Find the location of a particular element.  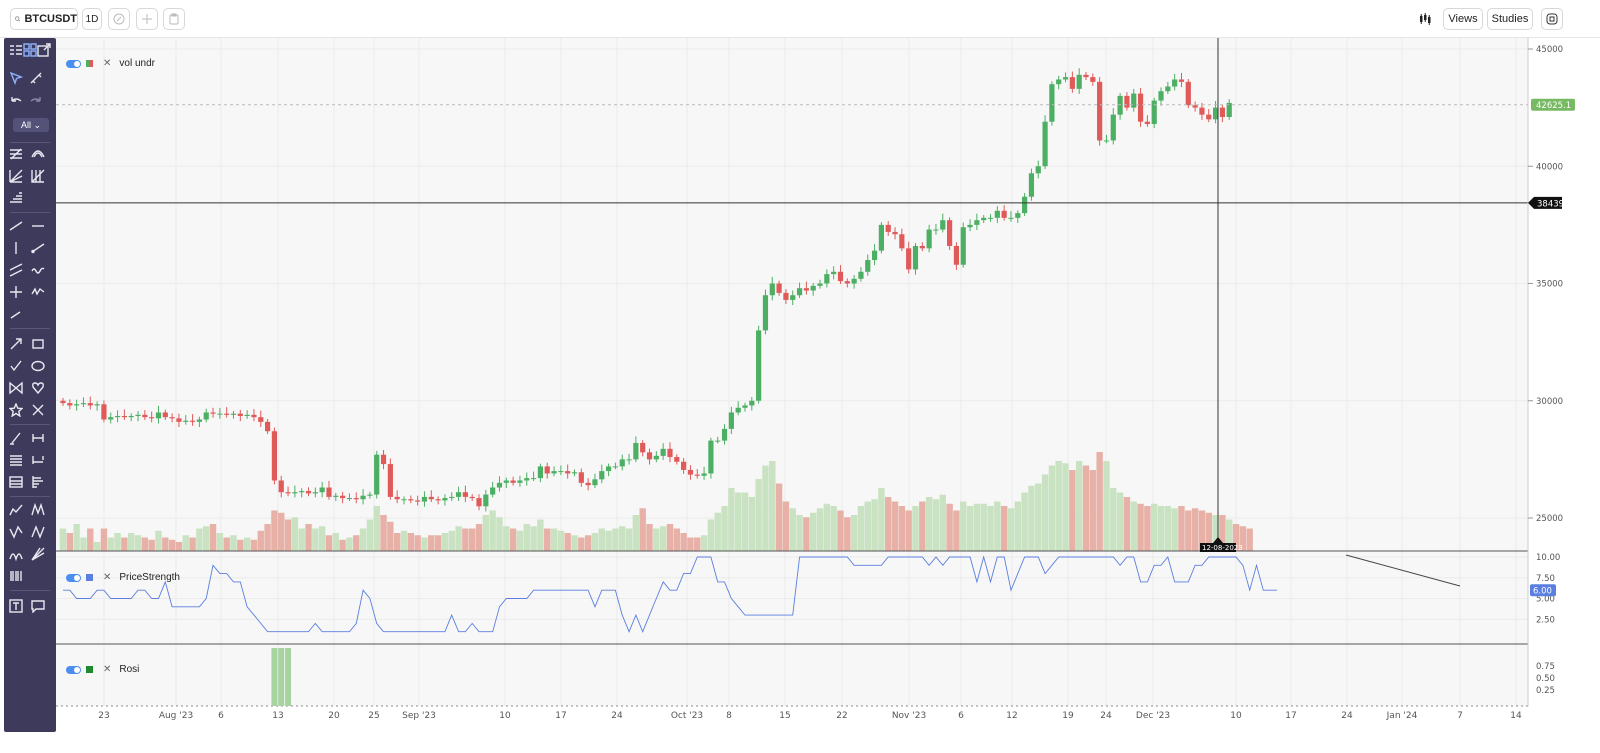

cycles-icon is located at coordinates (16, 554).